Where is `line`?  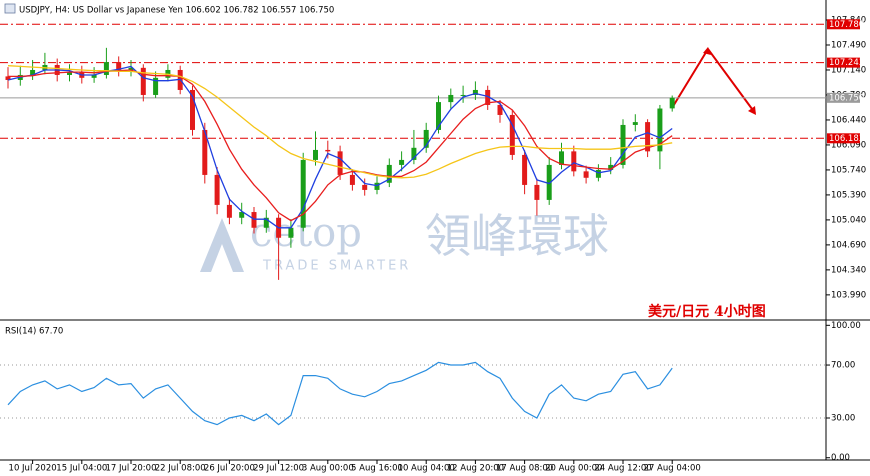 line is located at coordinates (340, 393).